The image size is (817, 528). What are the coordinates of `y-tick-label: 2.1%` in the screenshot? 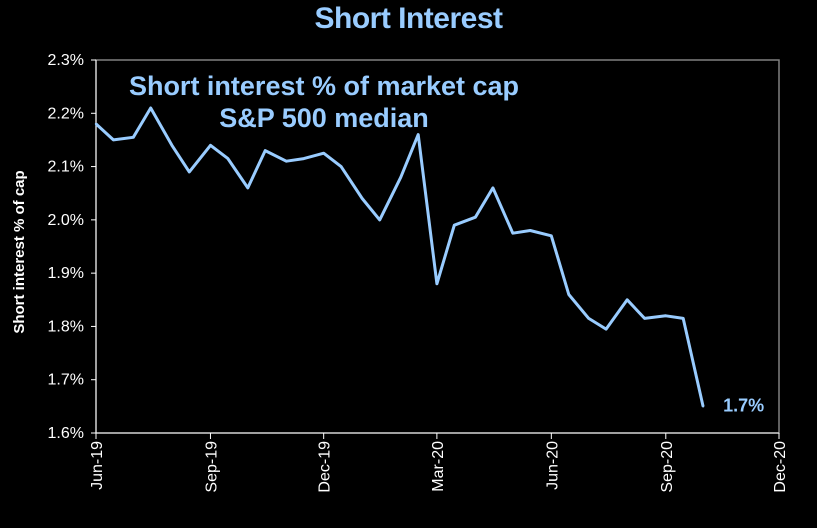 It's located at (66, 167).